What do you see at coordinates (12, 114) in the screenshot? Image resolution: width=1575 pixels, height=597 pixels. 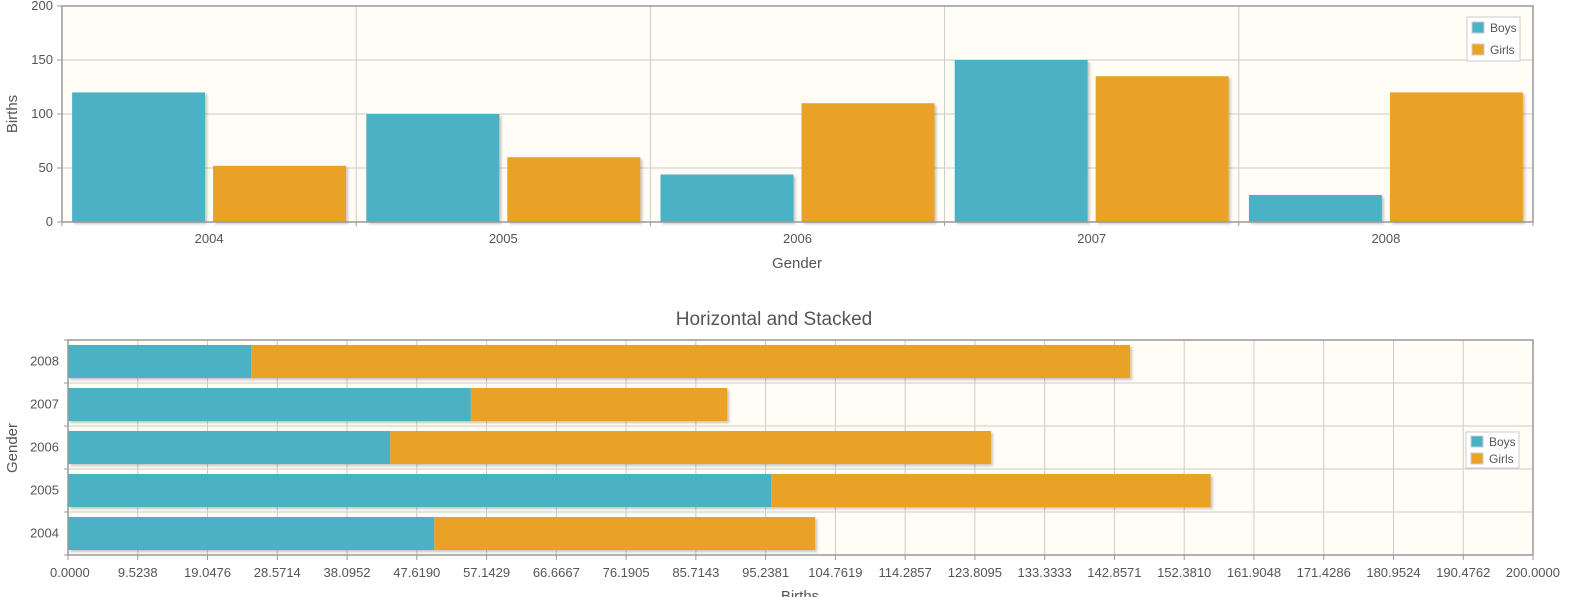 I see `chart1-y-axis-title: Births` at bounding box center [12, 114].